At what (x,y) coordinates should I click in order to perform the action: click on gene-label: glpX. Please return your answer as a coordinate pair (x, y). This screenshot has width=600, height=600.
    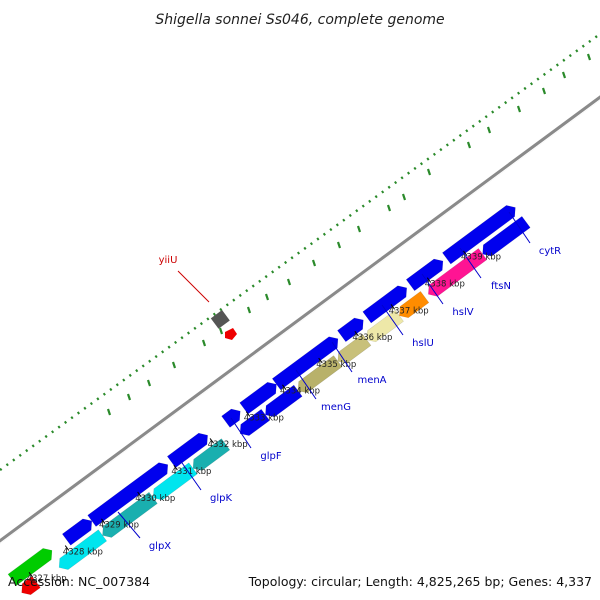
    Looking at the image, I should click on (160, 546).